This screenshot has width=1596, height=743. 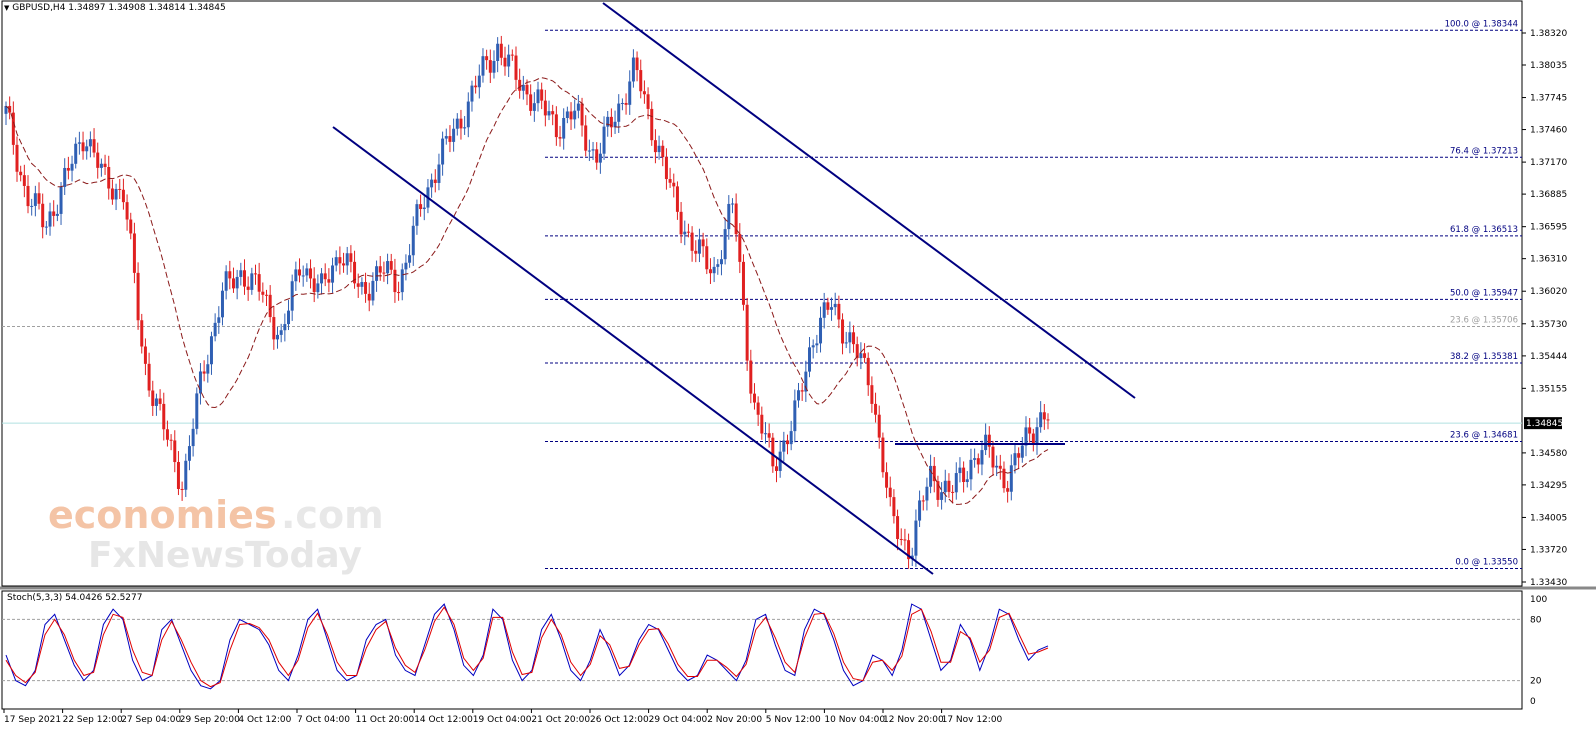 I want to click on y-tick-label: 1.34580, so click(x=1548, y=454).